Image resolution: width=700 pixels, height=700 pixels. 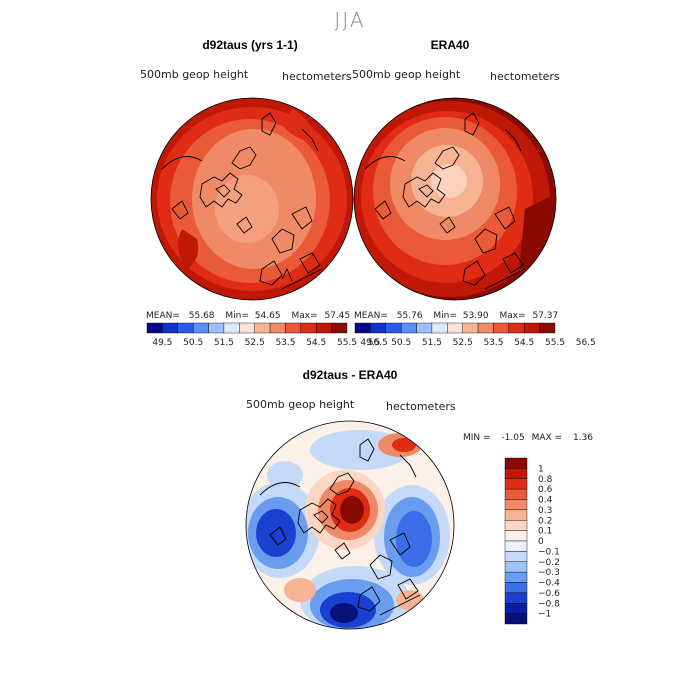 I want to click on panel3-colorbar-tick-label: −0.6, so click(x=549, y=594).